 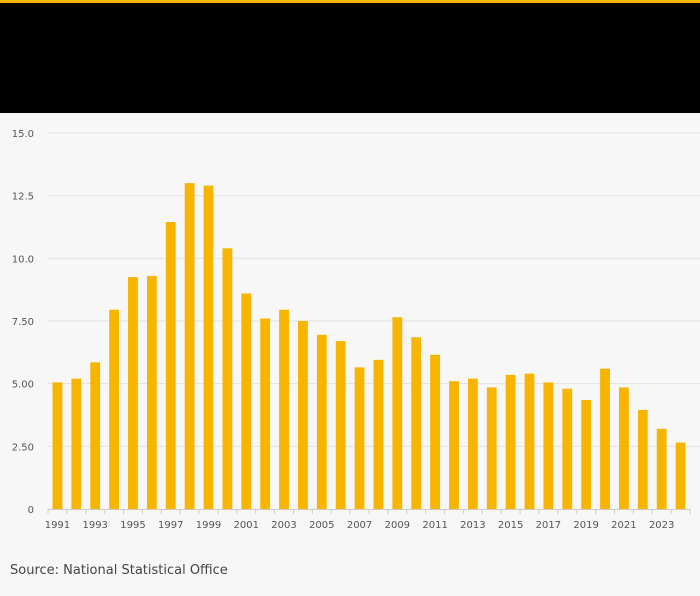 What do you see at coordinates (397, 413) in the screenshot?
I see `bar-2009` at bounding box center [397, 413].